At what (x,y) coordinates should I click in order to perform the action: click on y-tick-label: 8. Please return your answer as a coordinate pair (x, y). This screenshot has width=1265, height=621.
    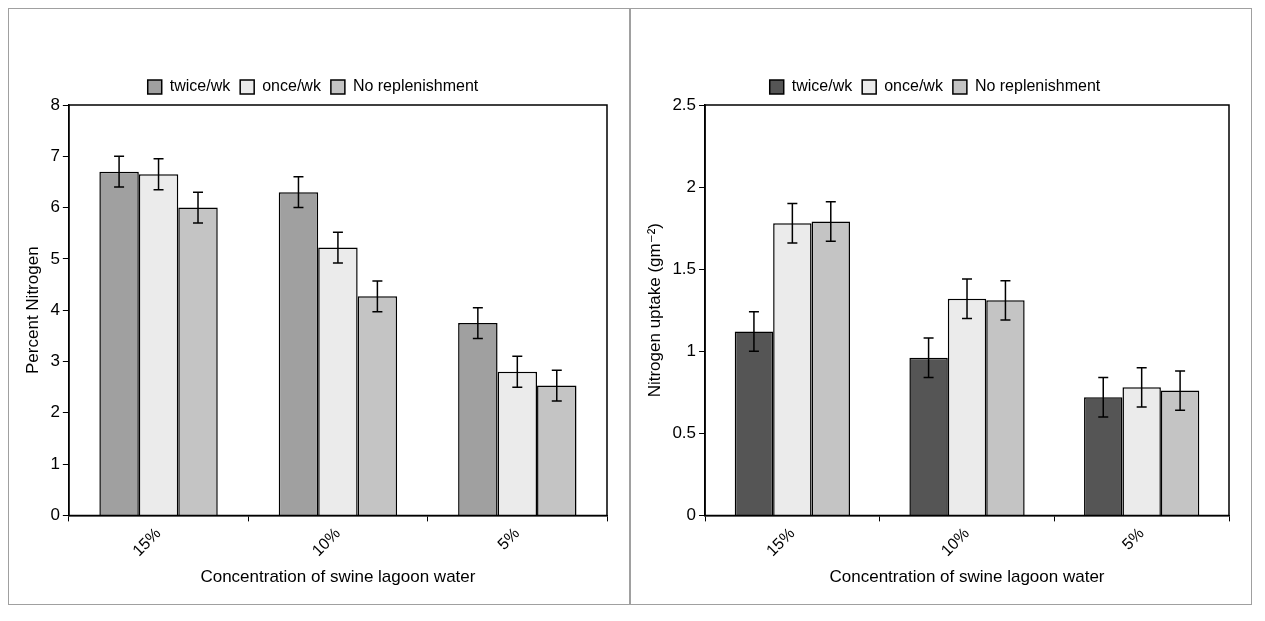
    Looking at the image, I should click on (55, 104).